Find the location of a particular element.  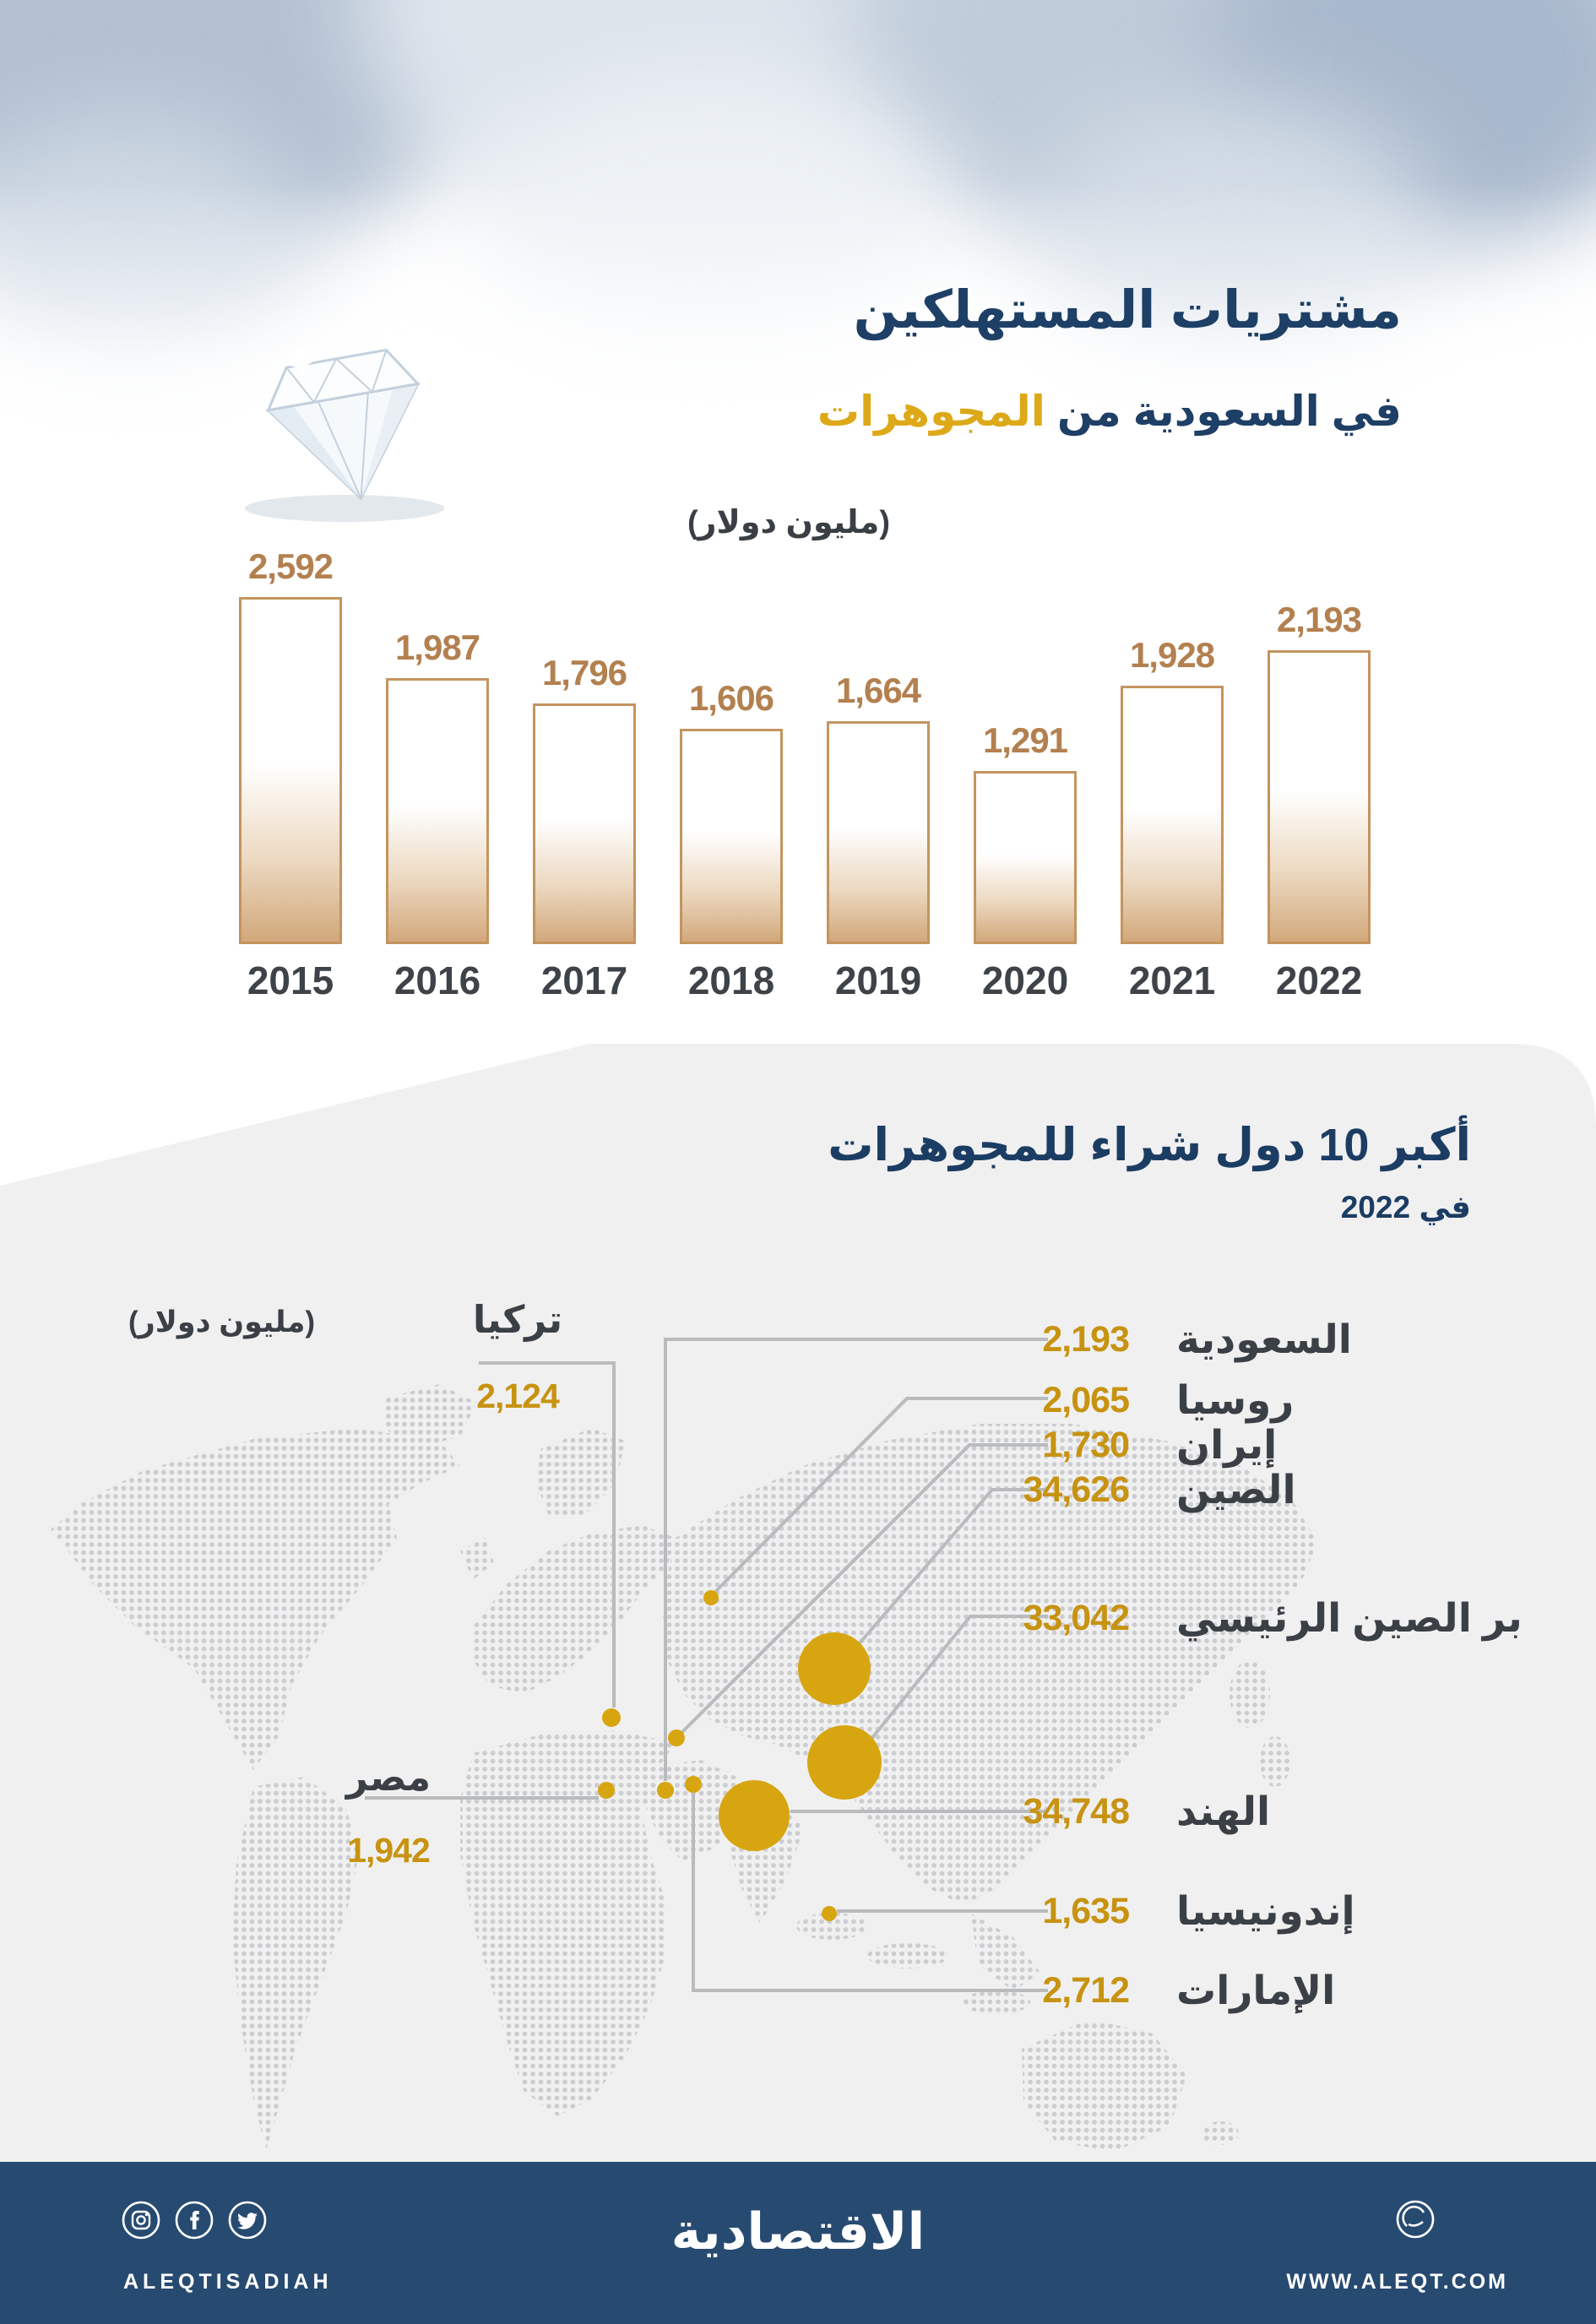

page-subtitle: في السعودية من المجوهرات is located at coordinates (1109, 411).